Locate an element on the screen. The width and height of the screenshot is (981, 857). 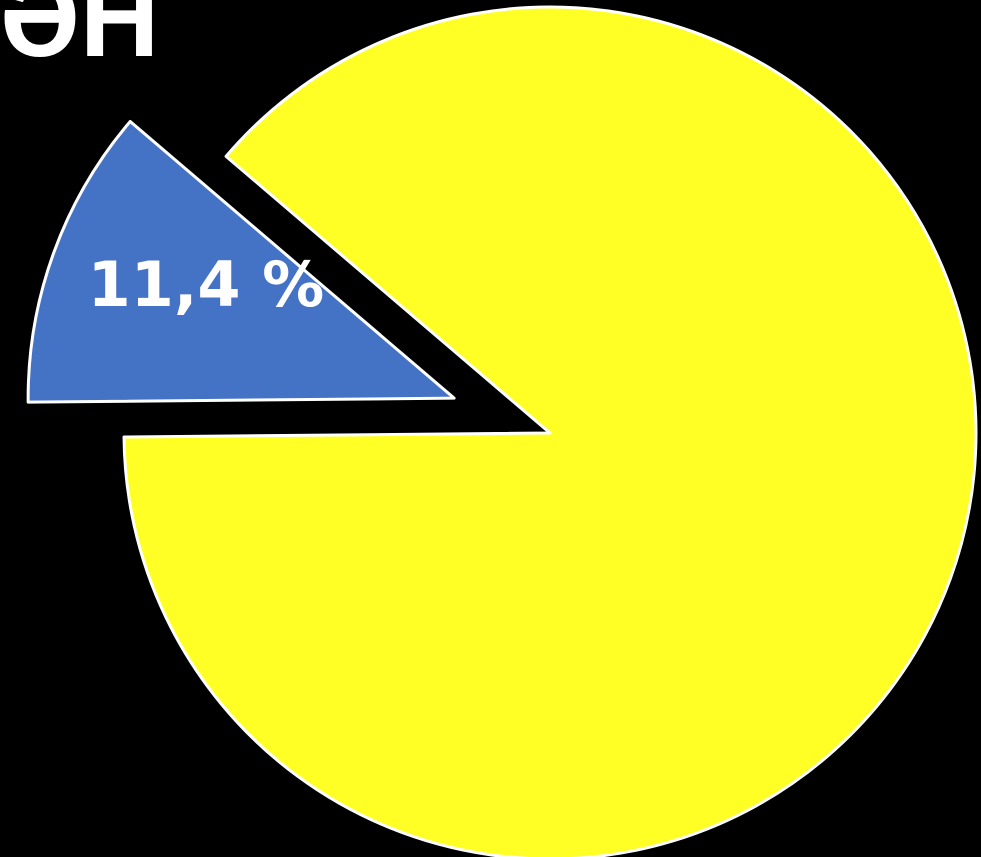
chart-title-fragment: ƏH is located at coordinates (80, 40).